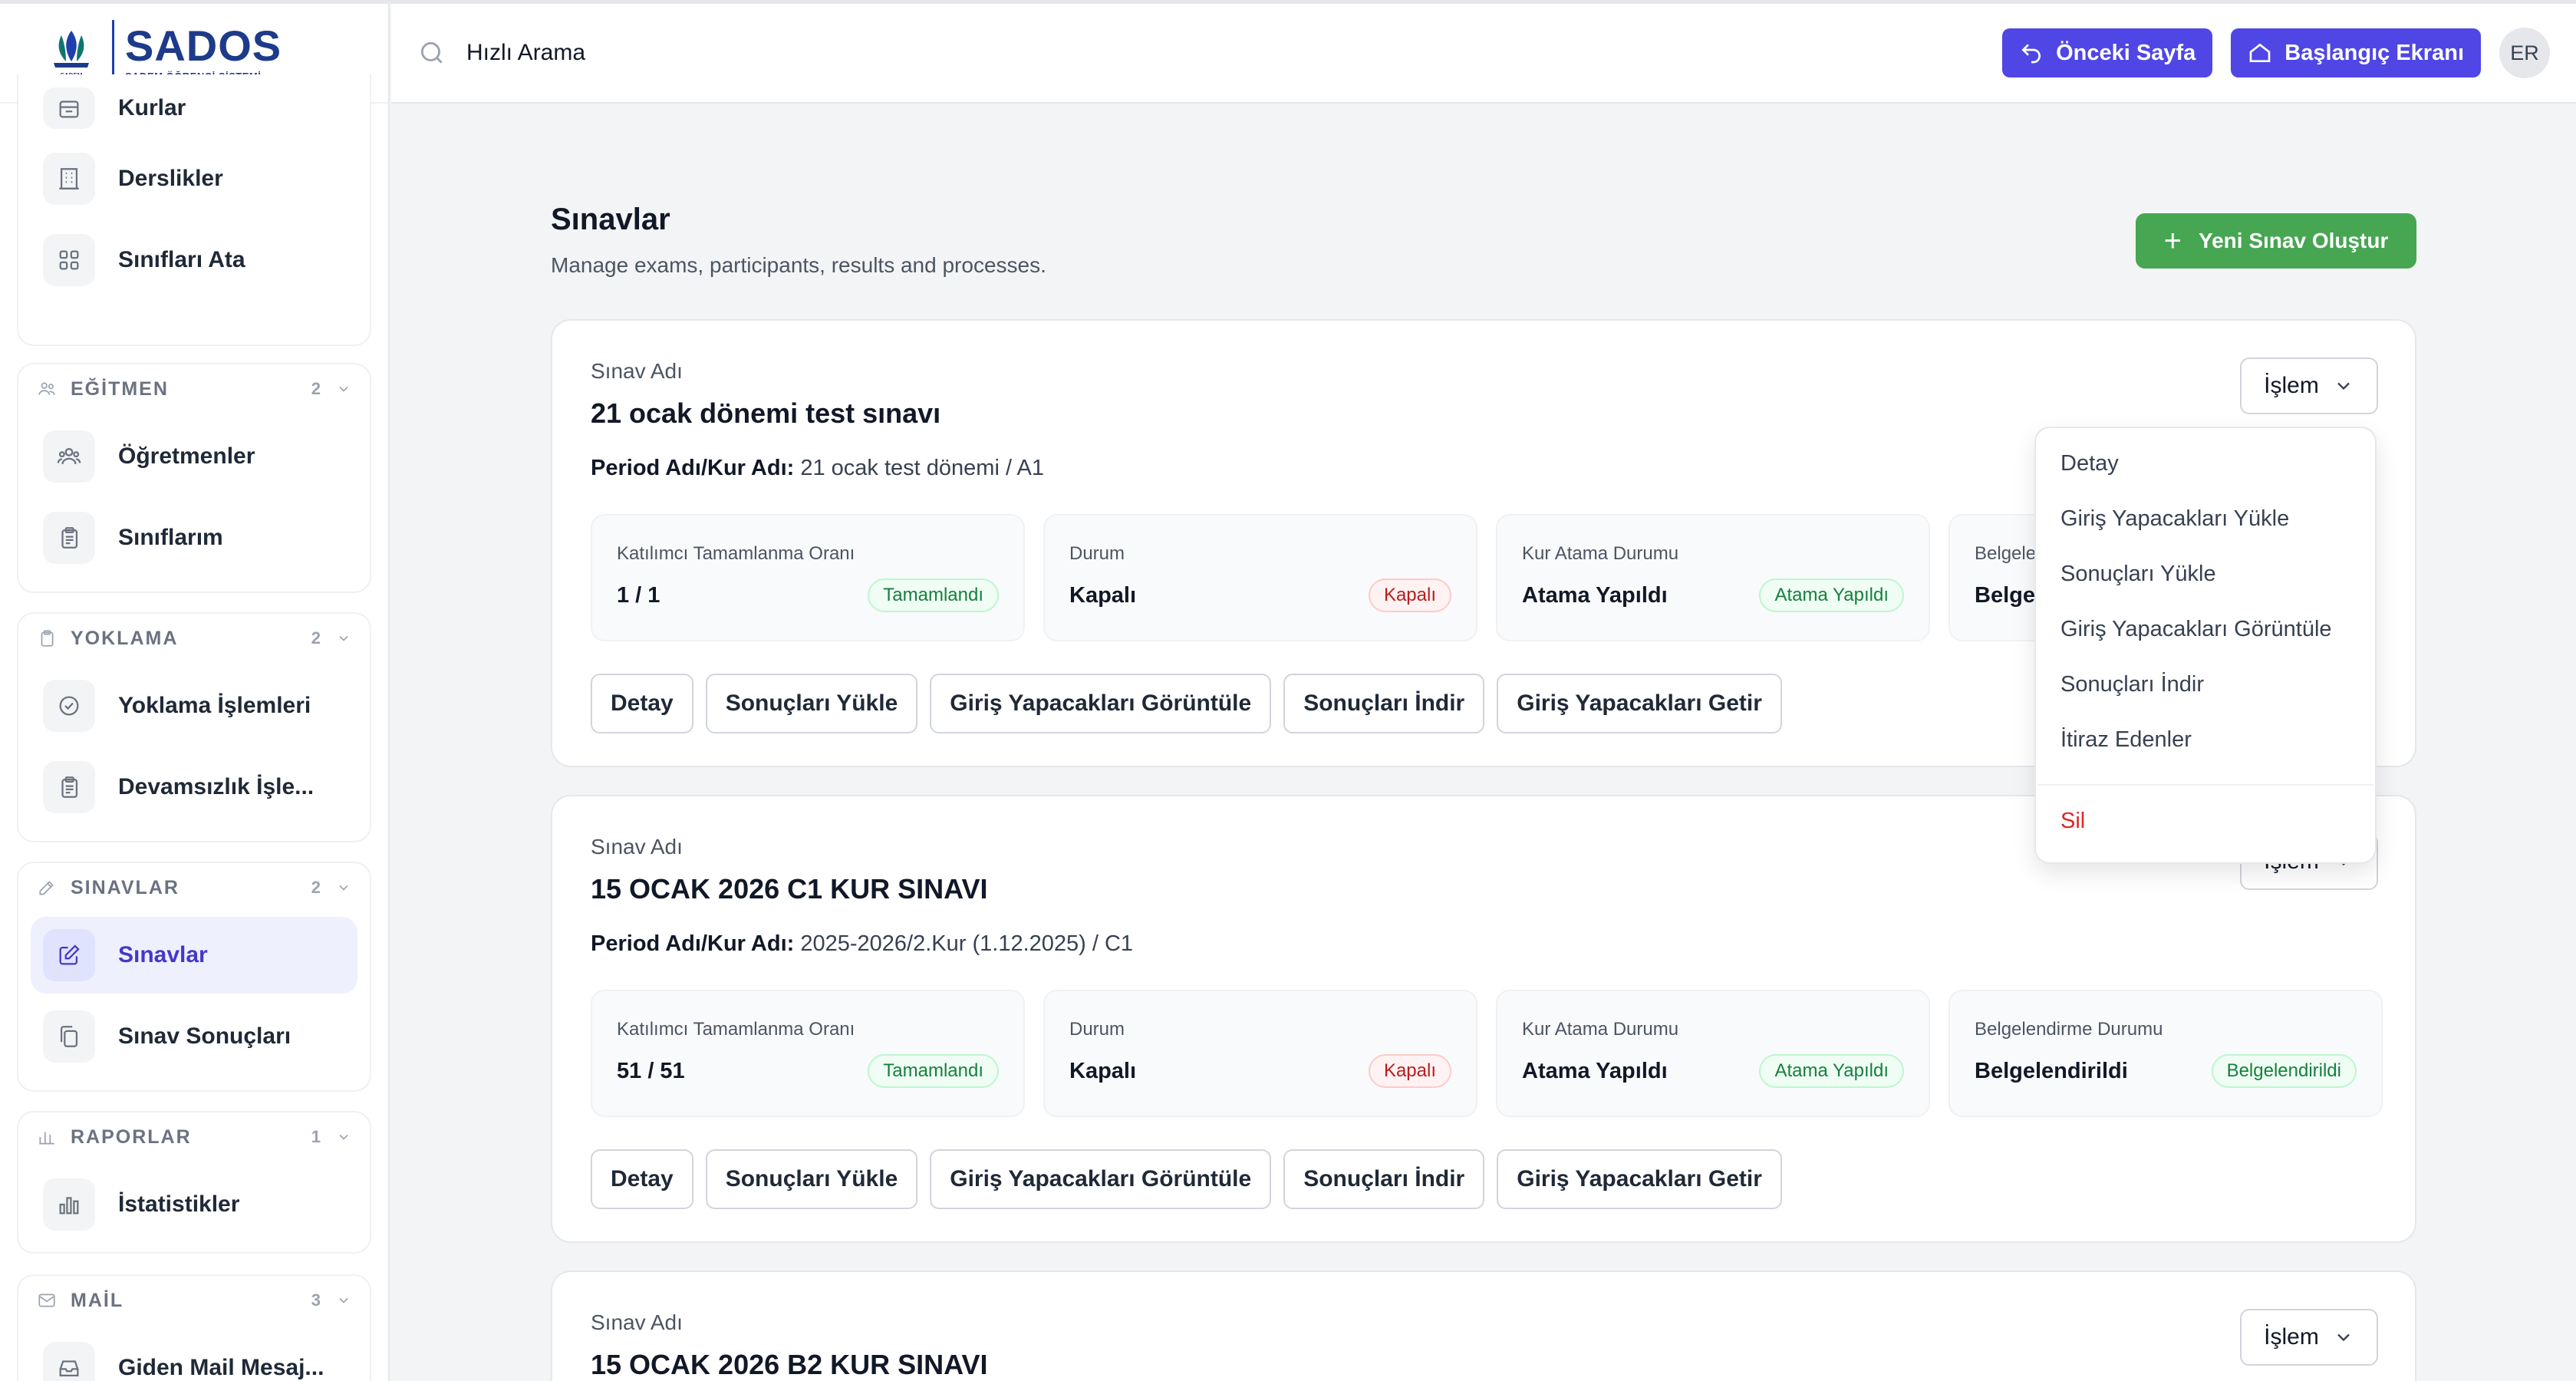  What do you see at coordinates (766, 413) in the screenshot?
I see `exam-name: 21 ocak dönemi test sınavı` at bounding box center [766, 413].